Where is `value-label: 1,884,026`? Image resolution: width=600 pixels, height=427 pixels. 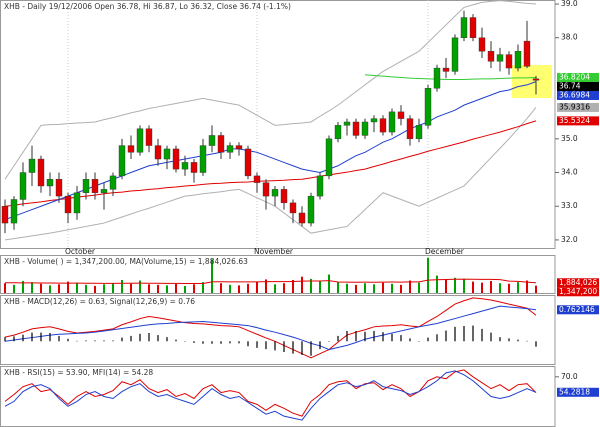 value-label: 1,884,026 is located at coordinates (578, 282).